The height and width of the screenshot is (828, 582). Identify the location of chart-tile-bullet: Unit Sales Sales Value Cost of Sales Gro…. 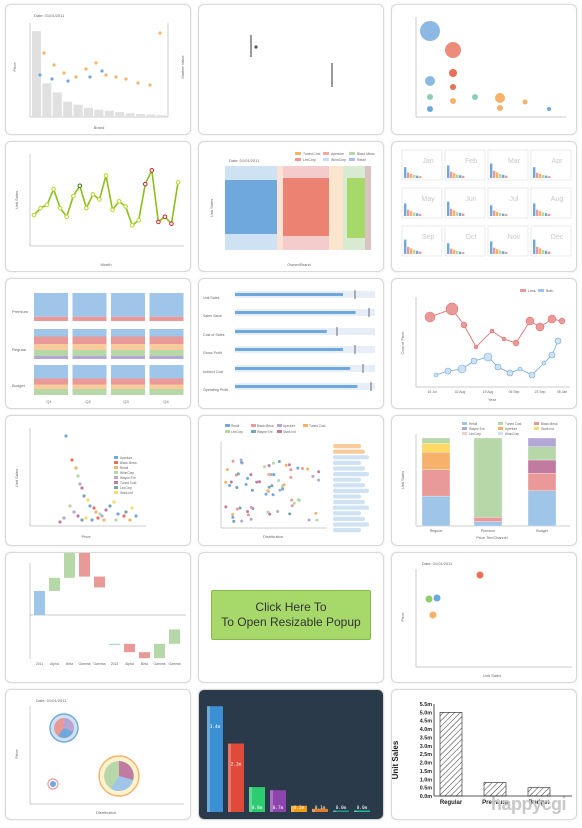
(291, 343).